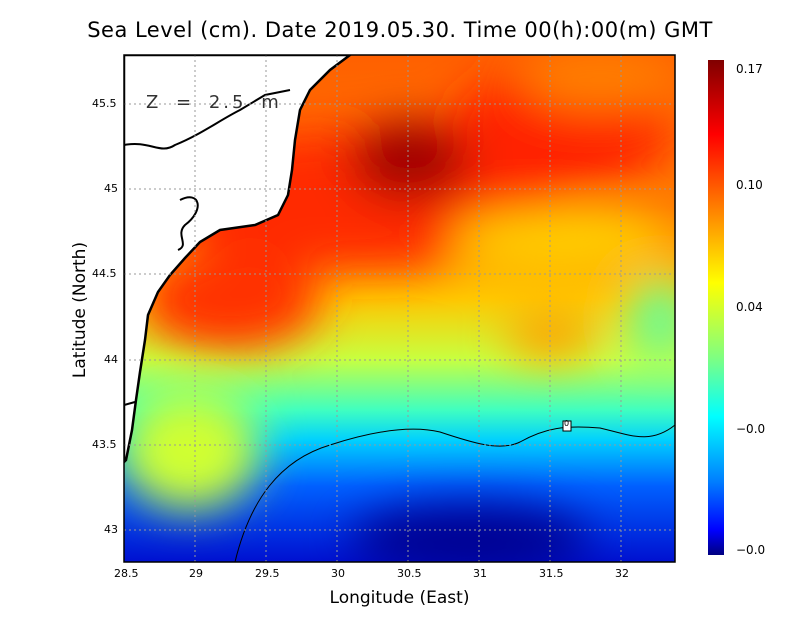 The image size is (800, 618). What do you see at coordinates (399, 598) in the screenshot?
I see `x-axis-label: Longitude (East)` at bounding box center [399, 598].